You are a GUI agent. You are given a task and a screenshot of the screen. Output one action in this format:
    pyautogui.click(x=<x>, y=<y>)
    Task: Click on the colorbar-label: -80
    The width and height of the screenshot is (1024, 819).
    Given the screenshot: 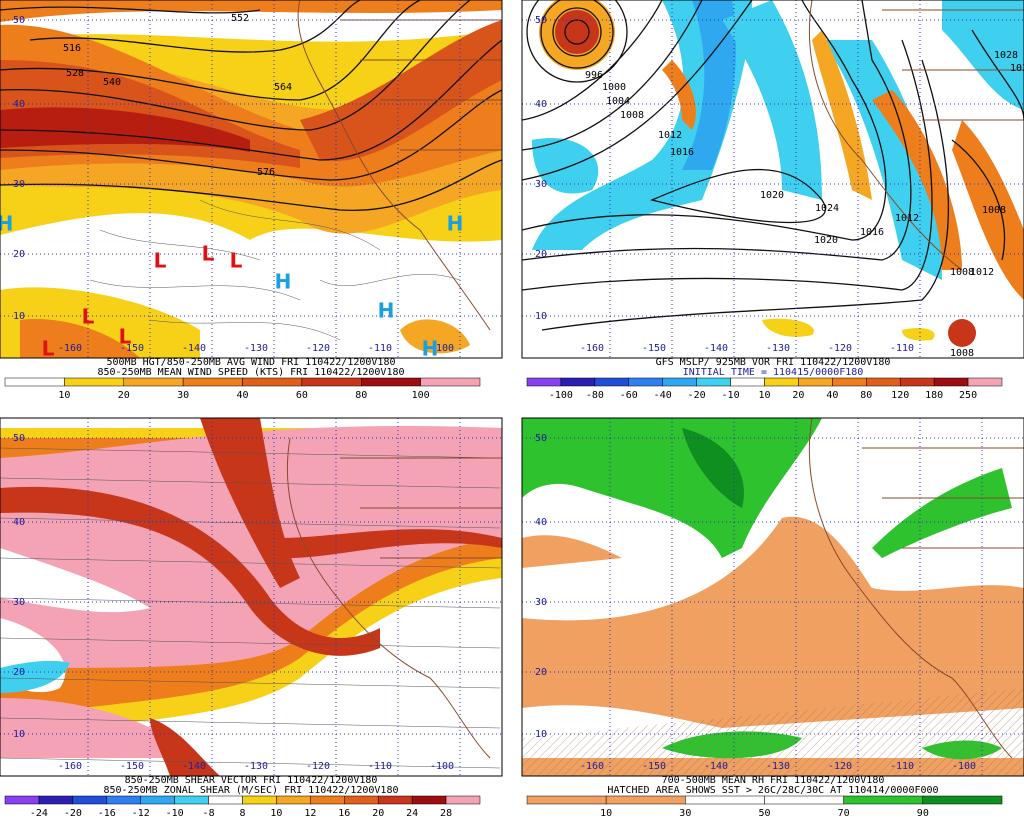 What is the action you would take?
    pyautogui.click(x=595, y=395)
    